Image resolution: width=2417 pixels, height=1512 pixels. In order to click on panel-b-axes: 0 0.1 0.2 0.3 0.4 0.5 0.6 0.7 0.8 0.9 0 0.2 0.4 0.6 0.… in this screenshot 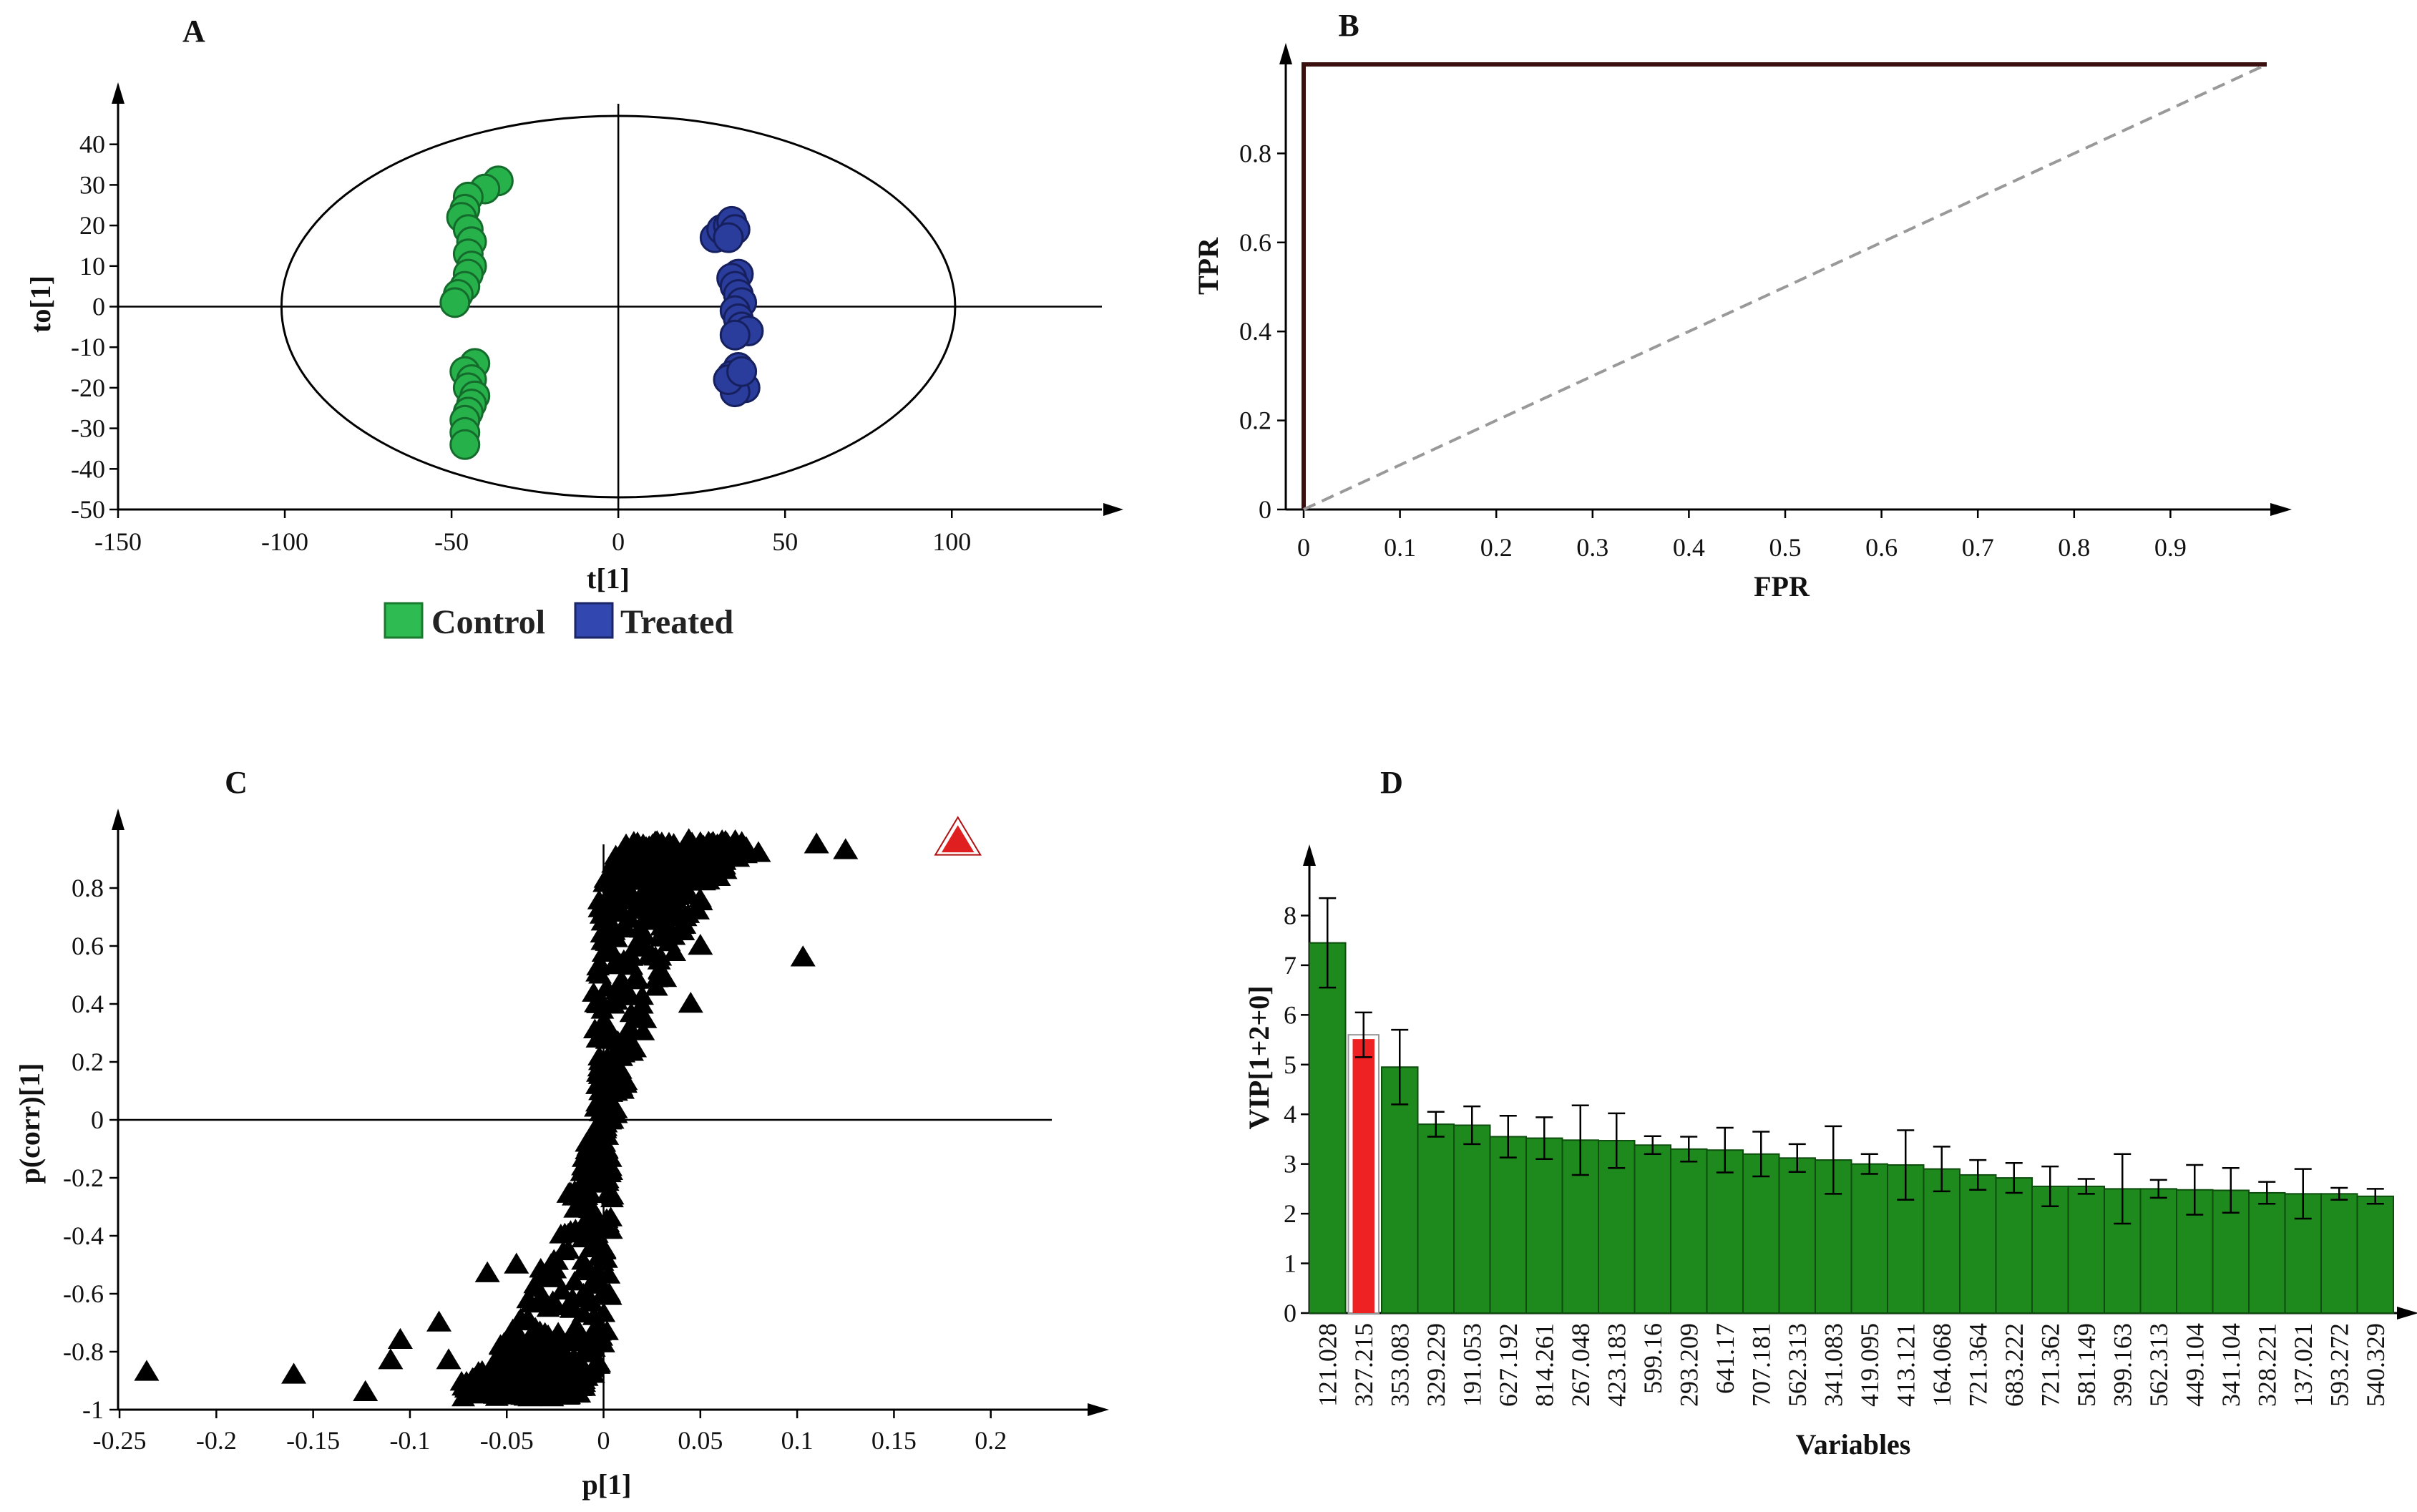, I will do `click(1766, 302)`.